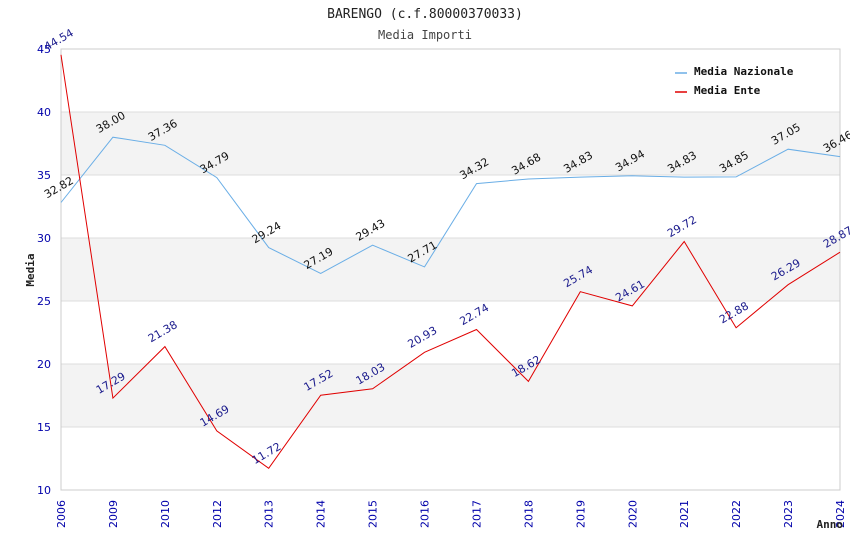 Image resolution: width=850 pixels, height=550 pixels. I want to click on legend-label-ente: Media Ente, so click(727, 90).